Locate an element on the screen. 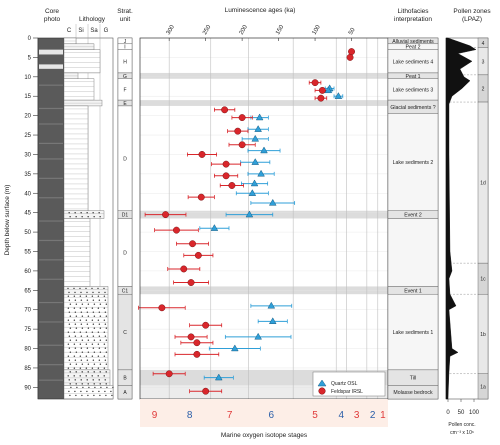 The width and height of the screenshot is (500, 445). strat-unit-label: I is located at coordinates (124, 48).